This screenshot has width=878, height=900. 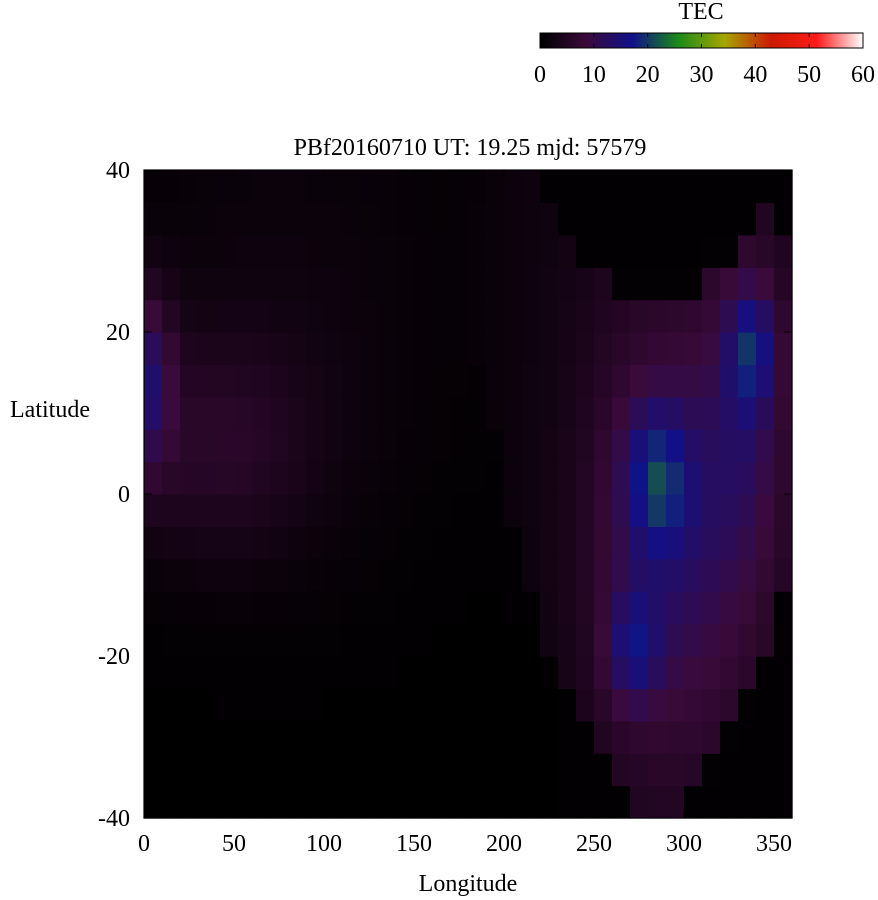 I want to click on x-tick-label: 350, so click(x=774, y=844).